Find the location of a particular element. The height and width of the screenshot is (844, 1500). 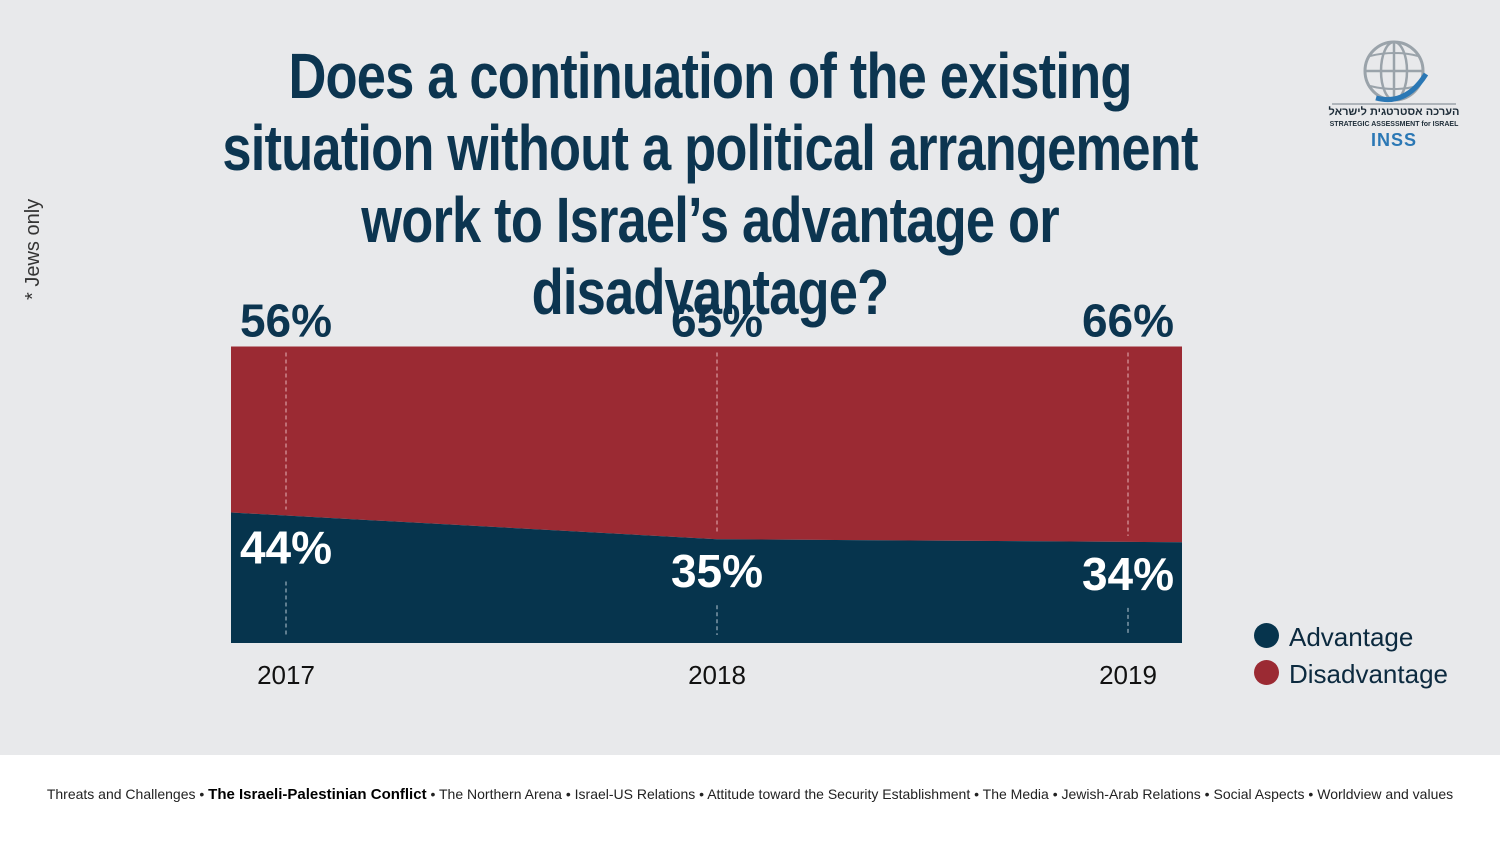

footer-topic-7: Social Aspects is located at coordinates (1259, 794).